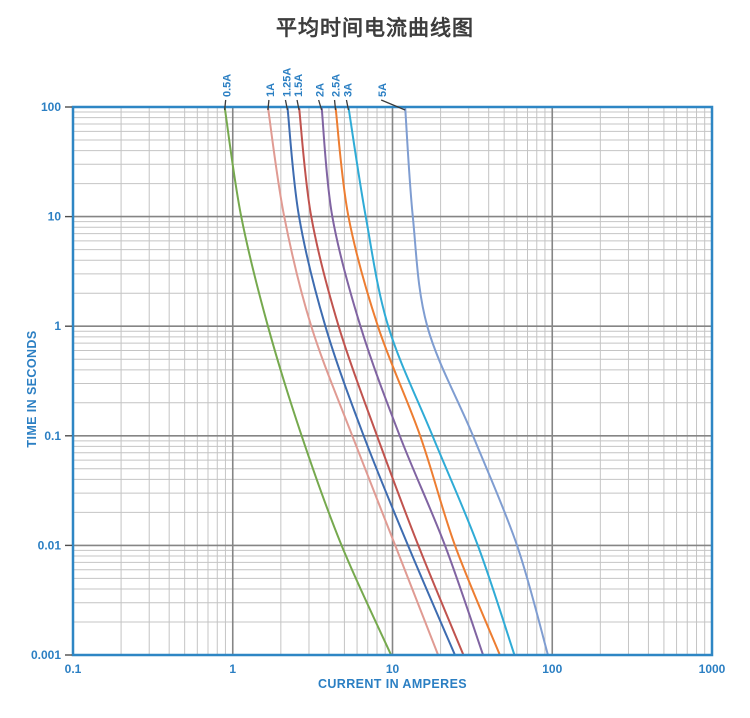 The image size is (750, 718). What do you see at coordinates (383, 90) in the screenshot?
I see `series-label-5A: 5A` at bounding box center [383, 90].